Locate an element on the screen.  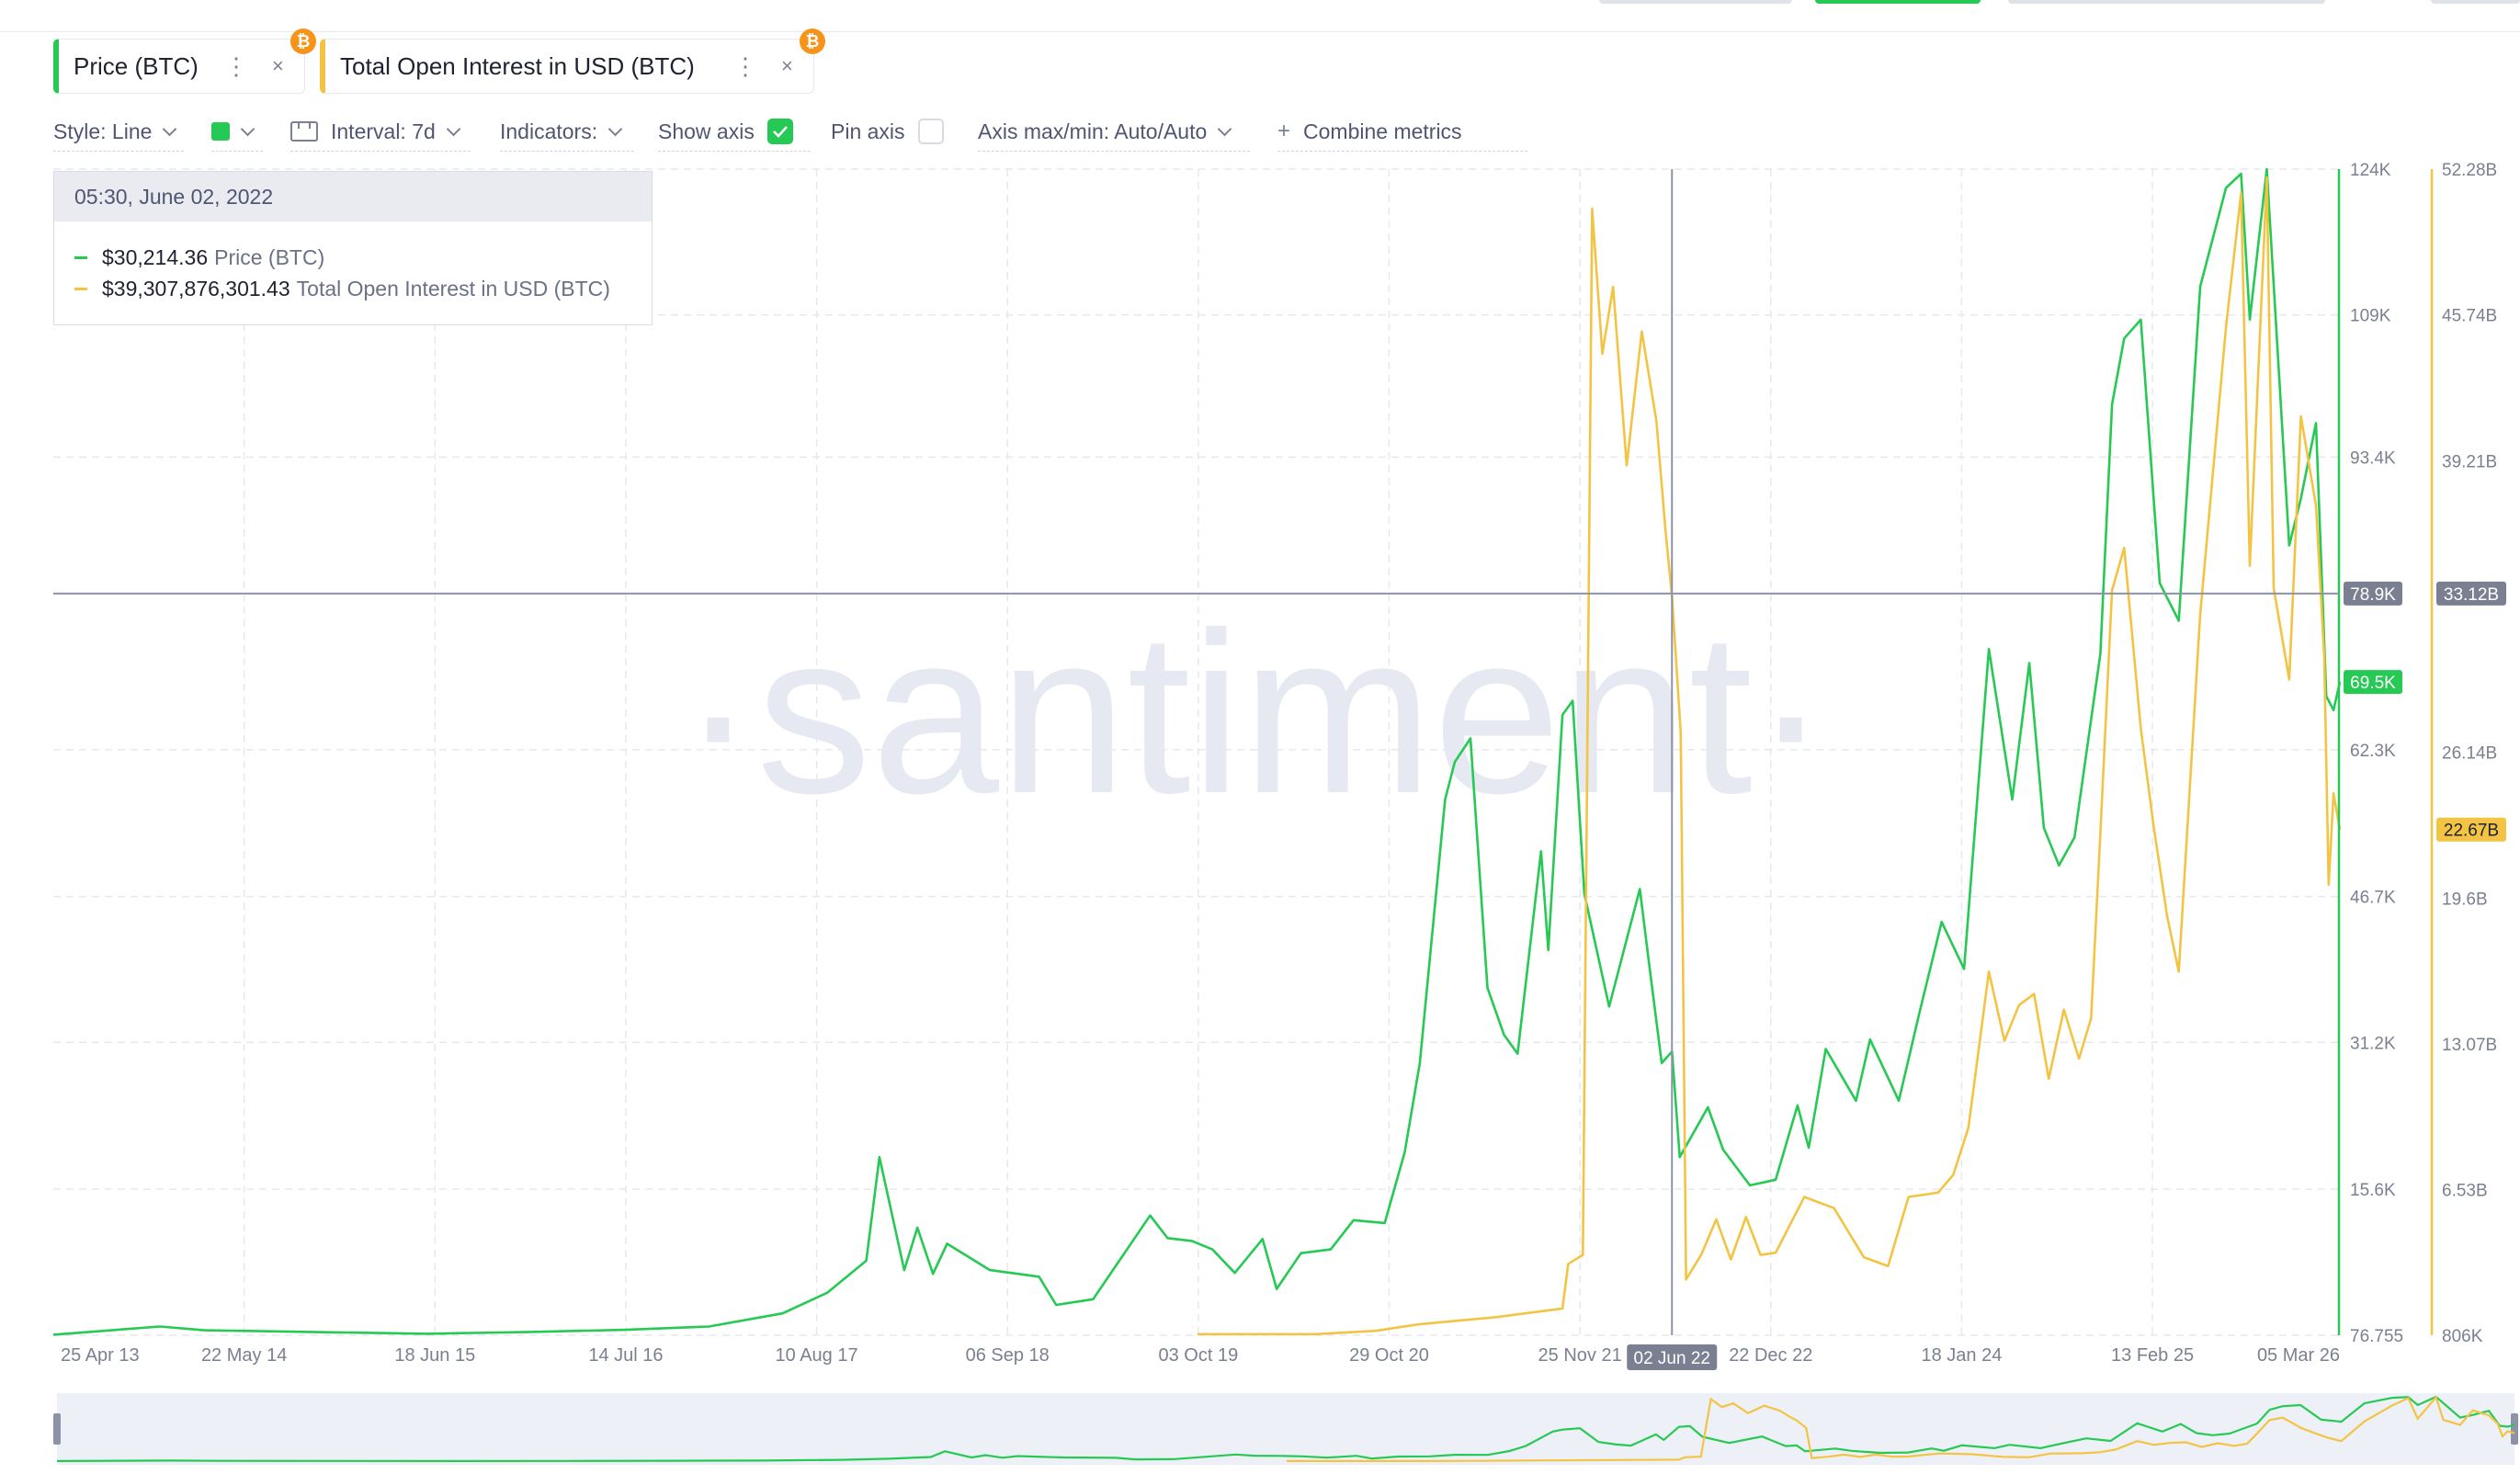
navigator-open-interest-line is located at coordinates (1900, 1428).